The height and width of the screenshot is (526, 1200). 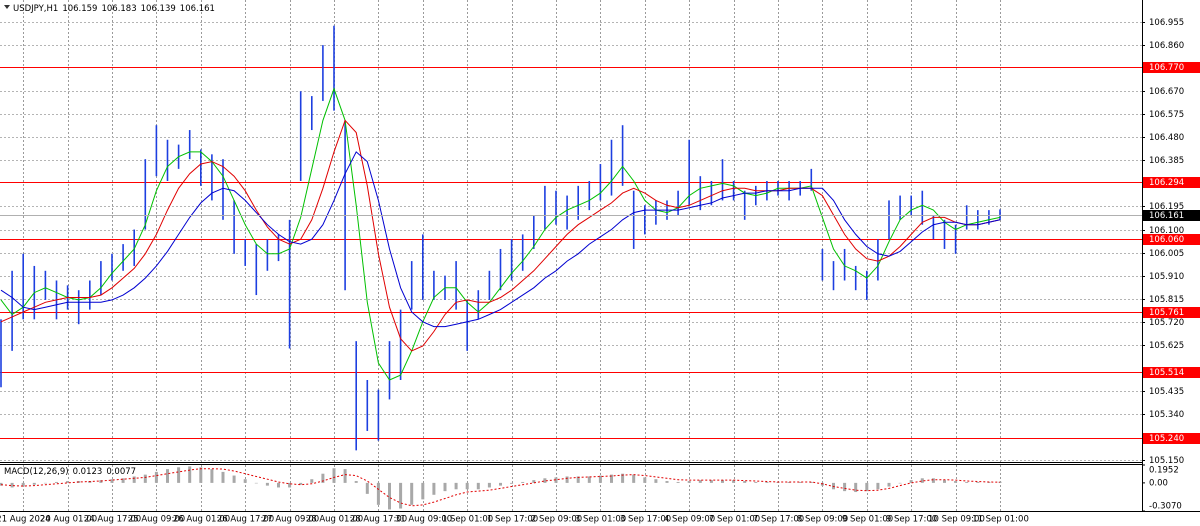 I want to click on y-tick-label: 105.815, so click(x=1166, y=300).